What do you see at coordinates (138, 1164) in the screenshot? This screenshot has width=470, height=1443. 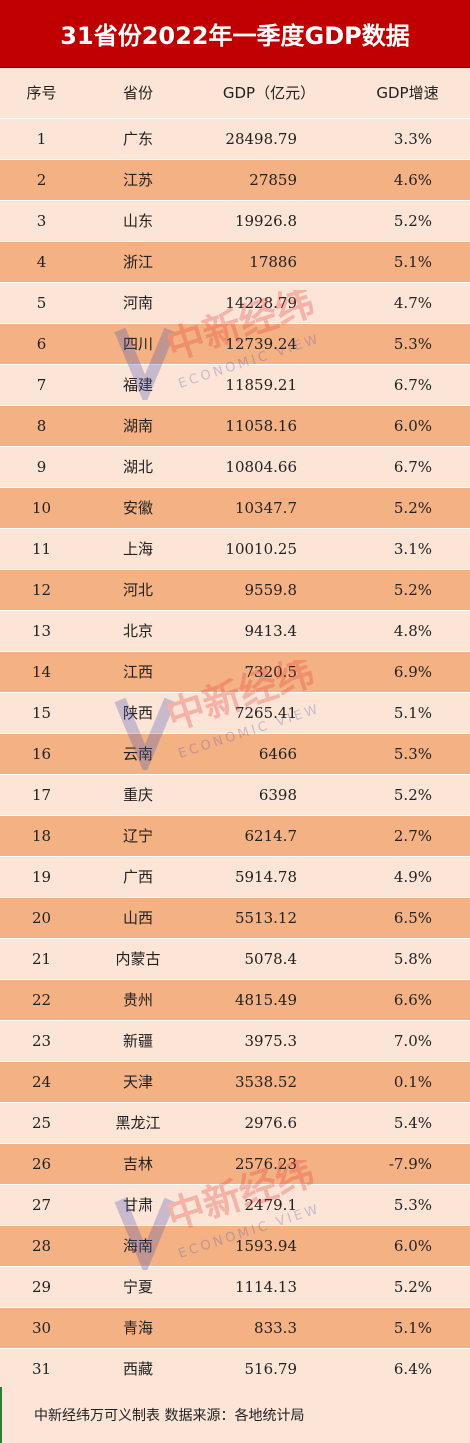 I see `cell-province: 吉林` at bounding box center [138, 1164].